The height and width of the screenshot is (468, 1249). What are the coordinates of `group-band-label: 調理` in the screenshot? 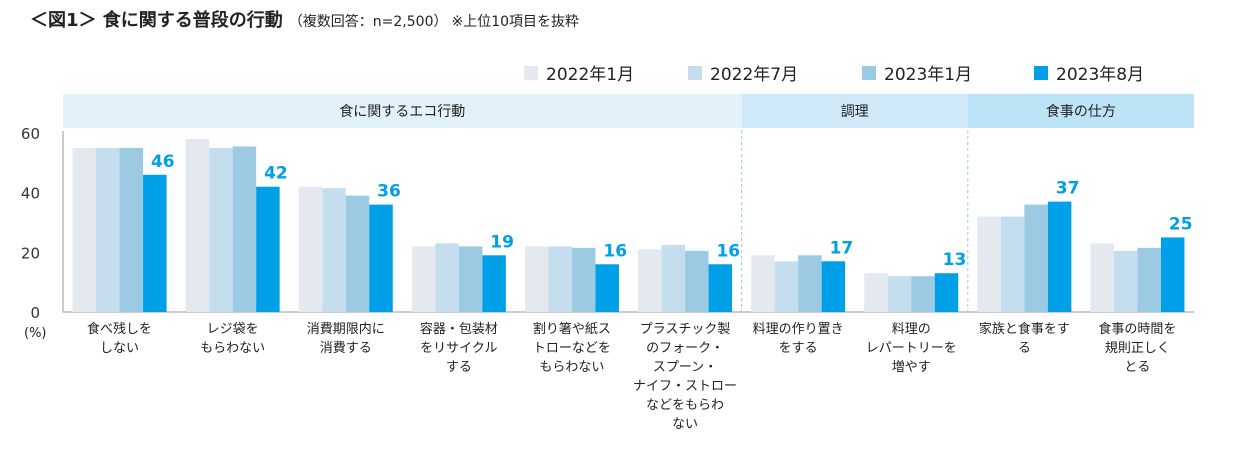 It's located at (854, 112).